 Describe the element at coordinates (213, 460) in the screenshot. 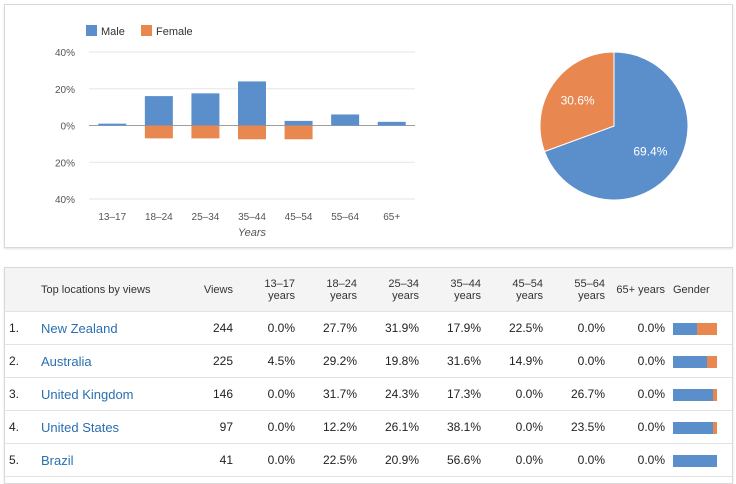

I see `views-cell: 41` at that location.